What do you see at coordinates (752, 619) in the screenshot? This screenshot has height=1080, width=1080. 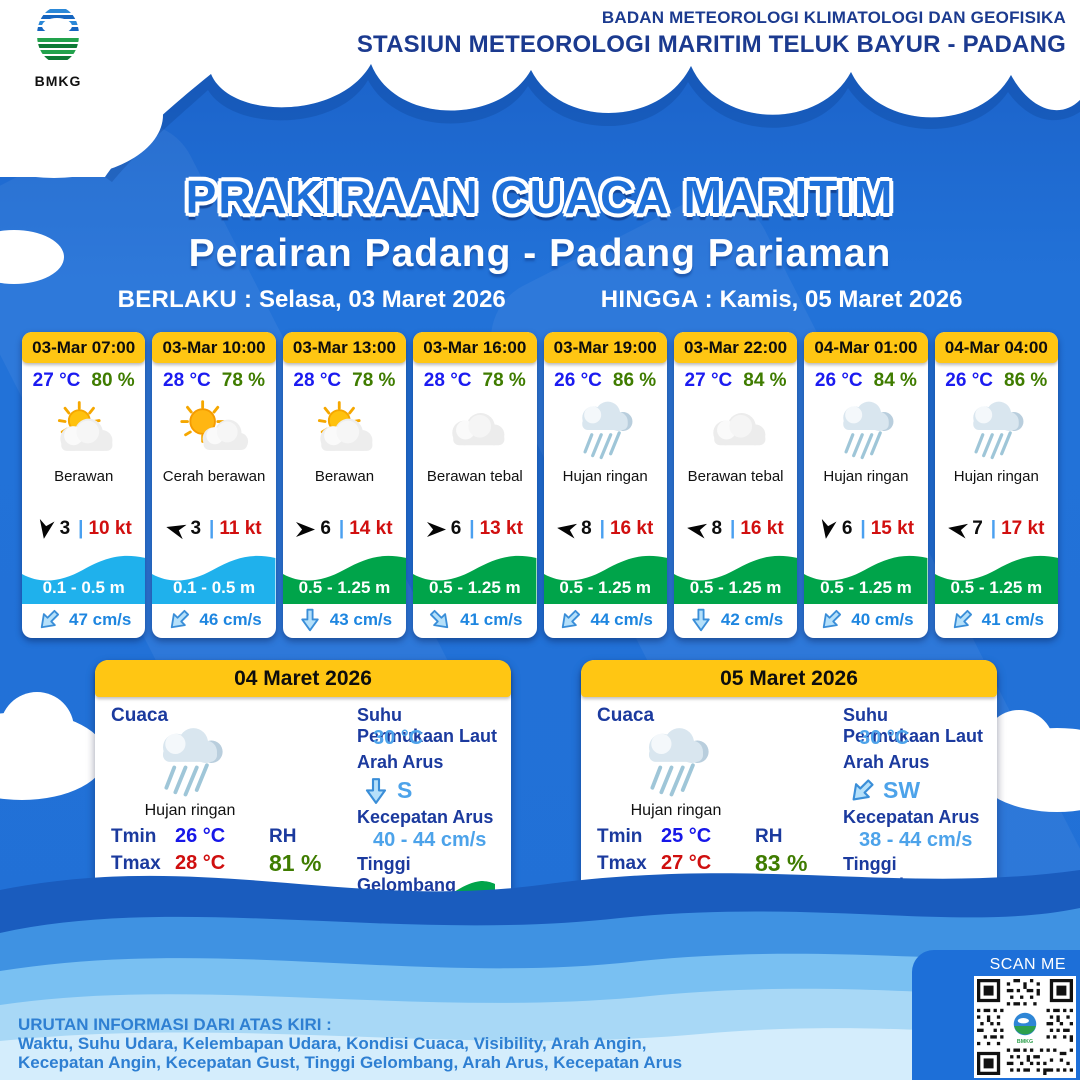 I see `current-speed: 42 cm/s` at bounding box center [752, 619].